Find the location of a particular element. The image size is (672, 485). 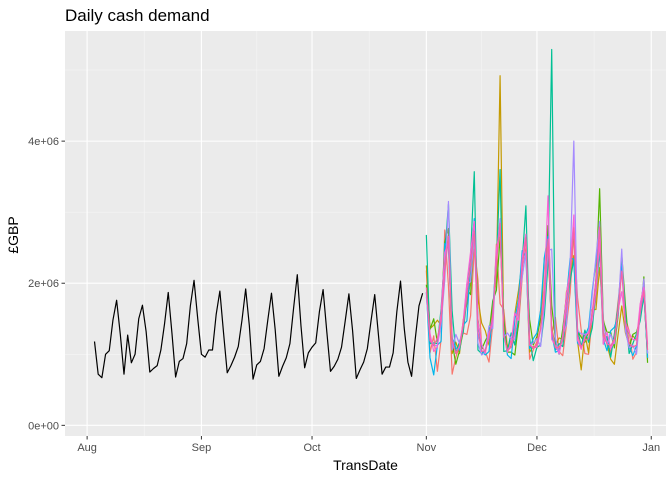

x-axis: Aug Sep Oct Nov Dec Jan is located at coordinates (368, 445).